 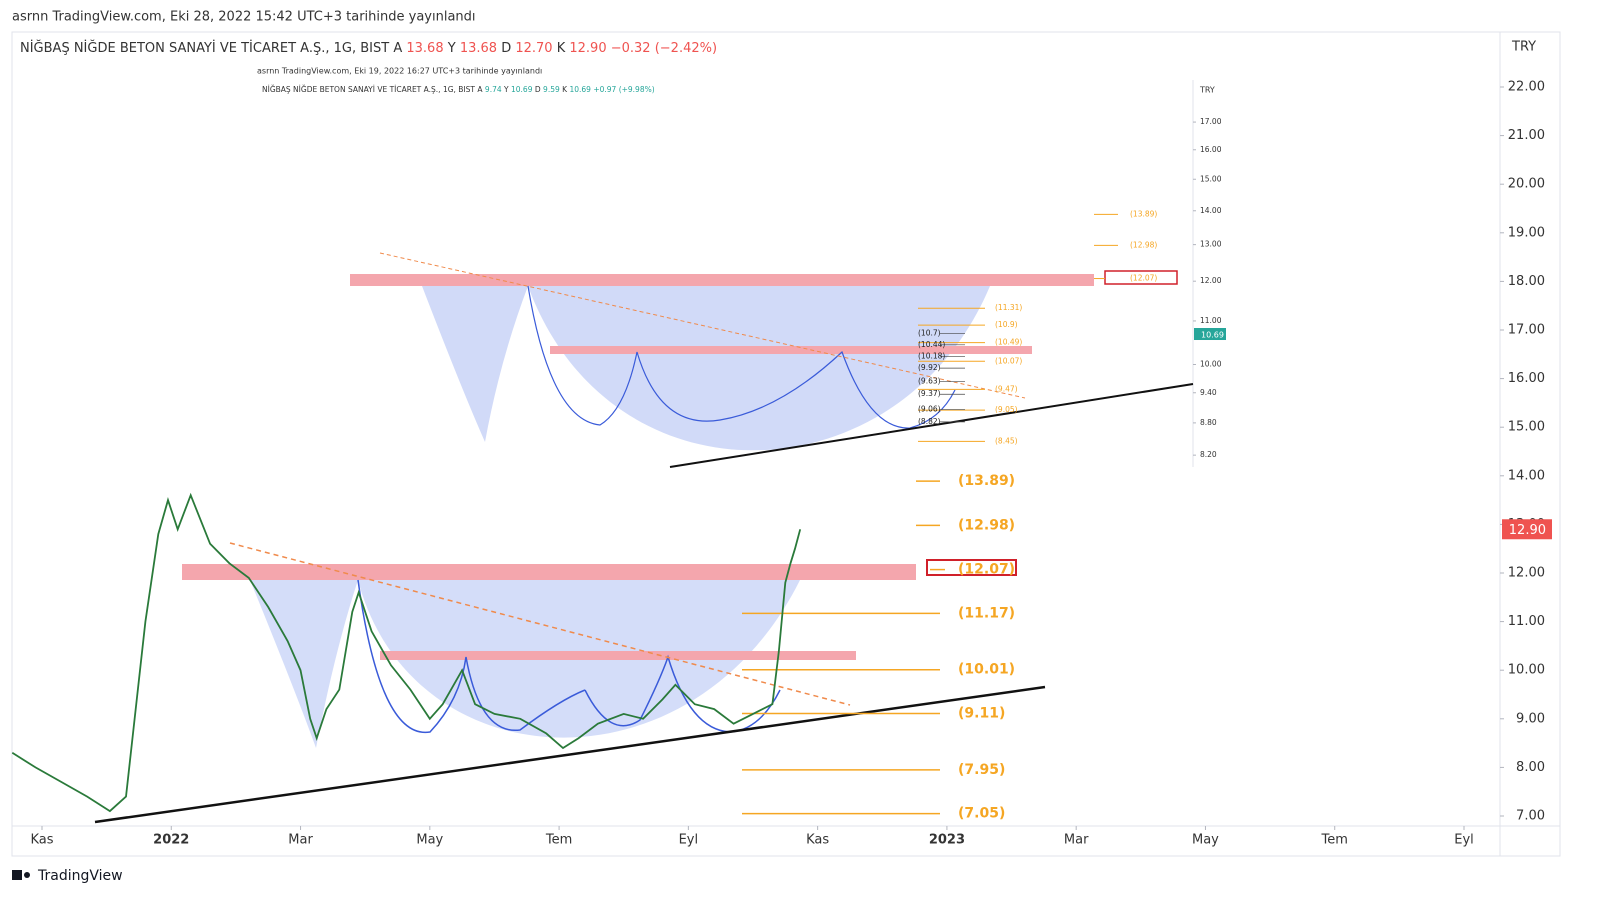 What do you see at coordinates (1526, 378) in the screenshot?
I see `y-tick-label: 16.00` at bounding box center [1526, 378].